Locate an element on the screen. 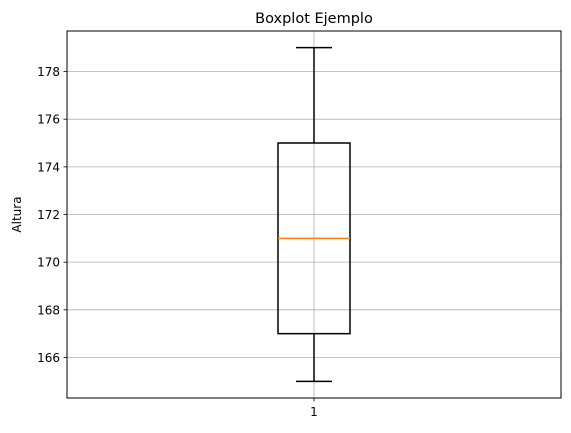 The height and width of the screenshot is (433, 571). y-tick-label: 166 is located at coordinates (48, 358).